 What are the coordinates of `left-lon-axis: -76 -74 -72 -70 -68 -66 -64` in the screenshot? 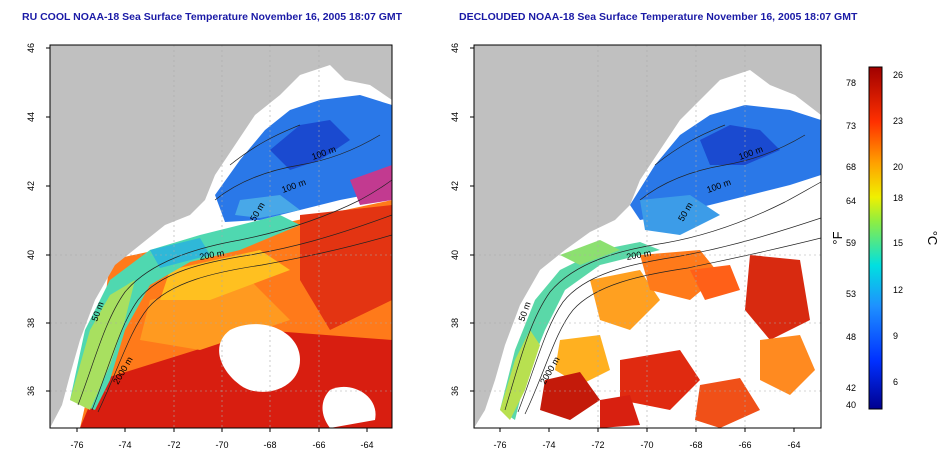 It's located at (221, 445).